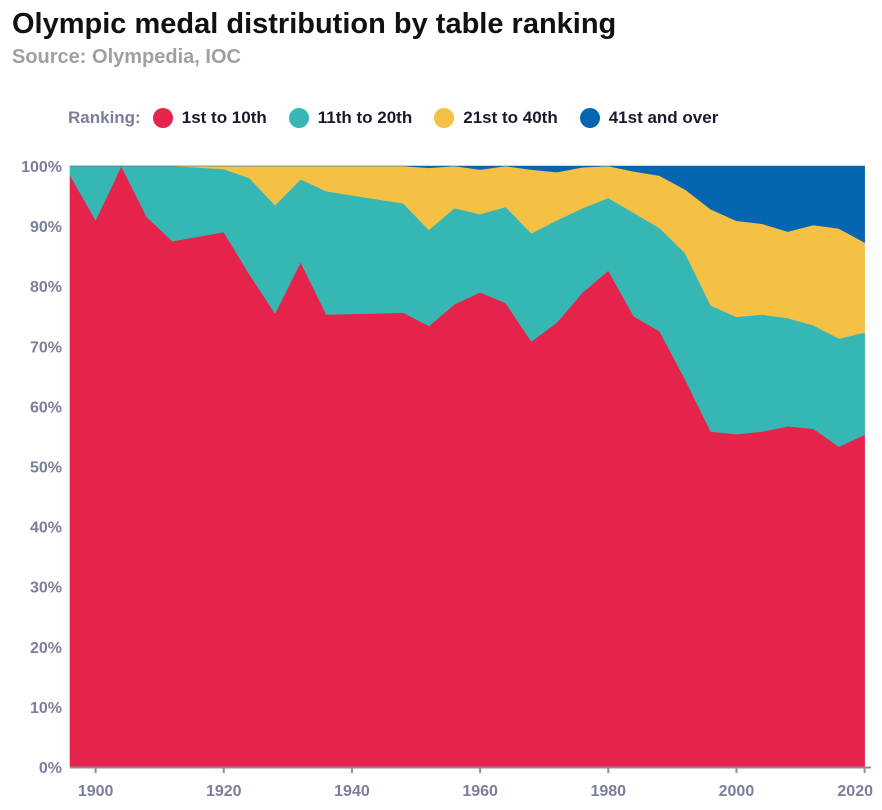 The height and width of the screenshot is (810, 882). What do you see at coordinates (224, 791) in the screenshot?
I see `x-tick-label-1920: 1920` at bounding box center [224, 791].